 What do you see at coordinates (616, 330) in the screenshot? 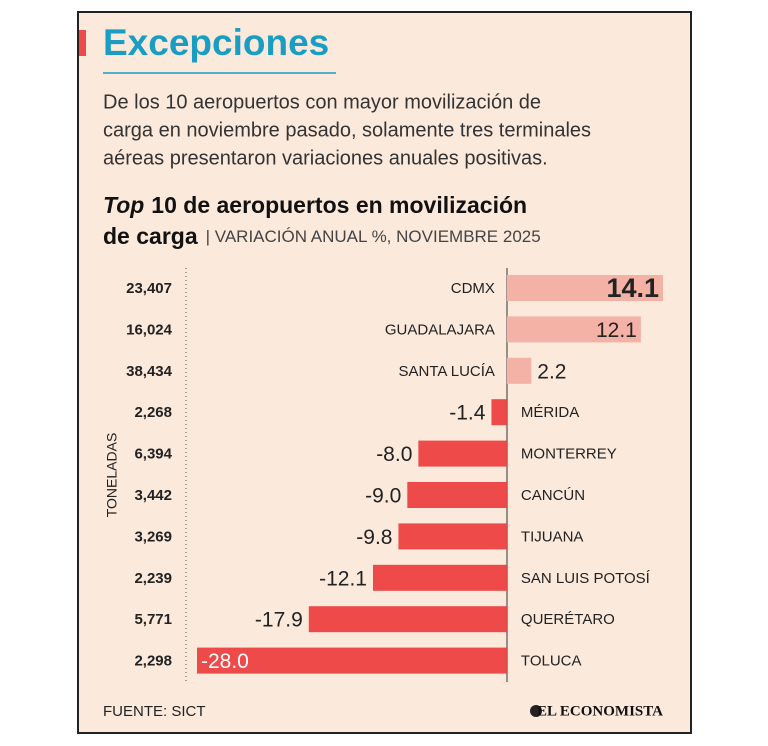
I see `value-label: 12.1` at bounding box center [616, 330].